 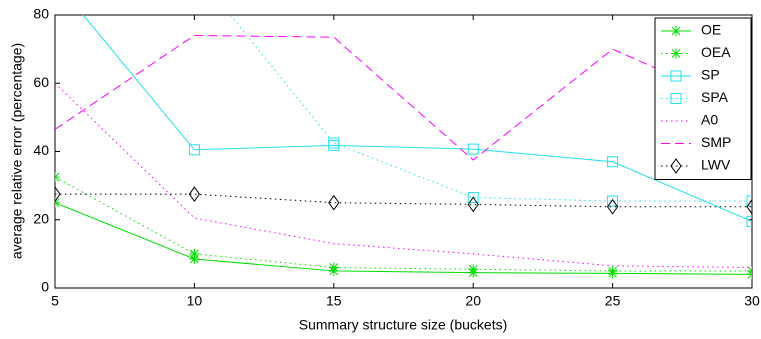 What do you see at coordinates (41, 150) in the screenshot?
I see `y-tick-label: 40` at bounding box center [41, 150].